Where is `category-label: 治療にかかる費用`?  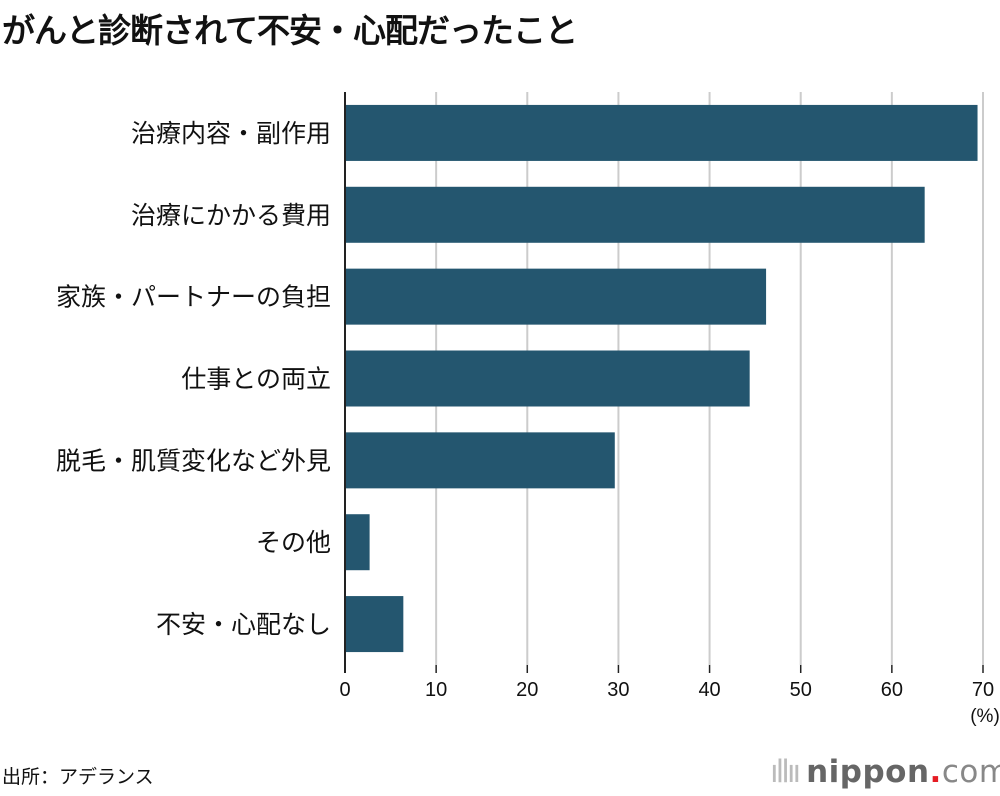 category-label: 治療にかかる費用 is located at coordinates (231, 215).